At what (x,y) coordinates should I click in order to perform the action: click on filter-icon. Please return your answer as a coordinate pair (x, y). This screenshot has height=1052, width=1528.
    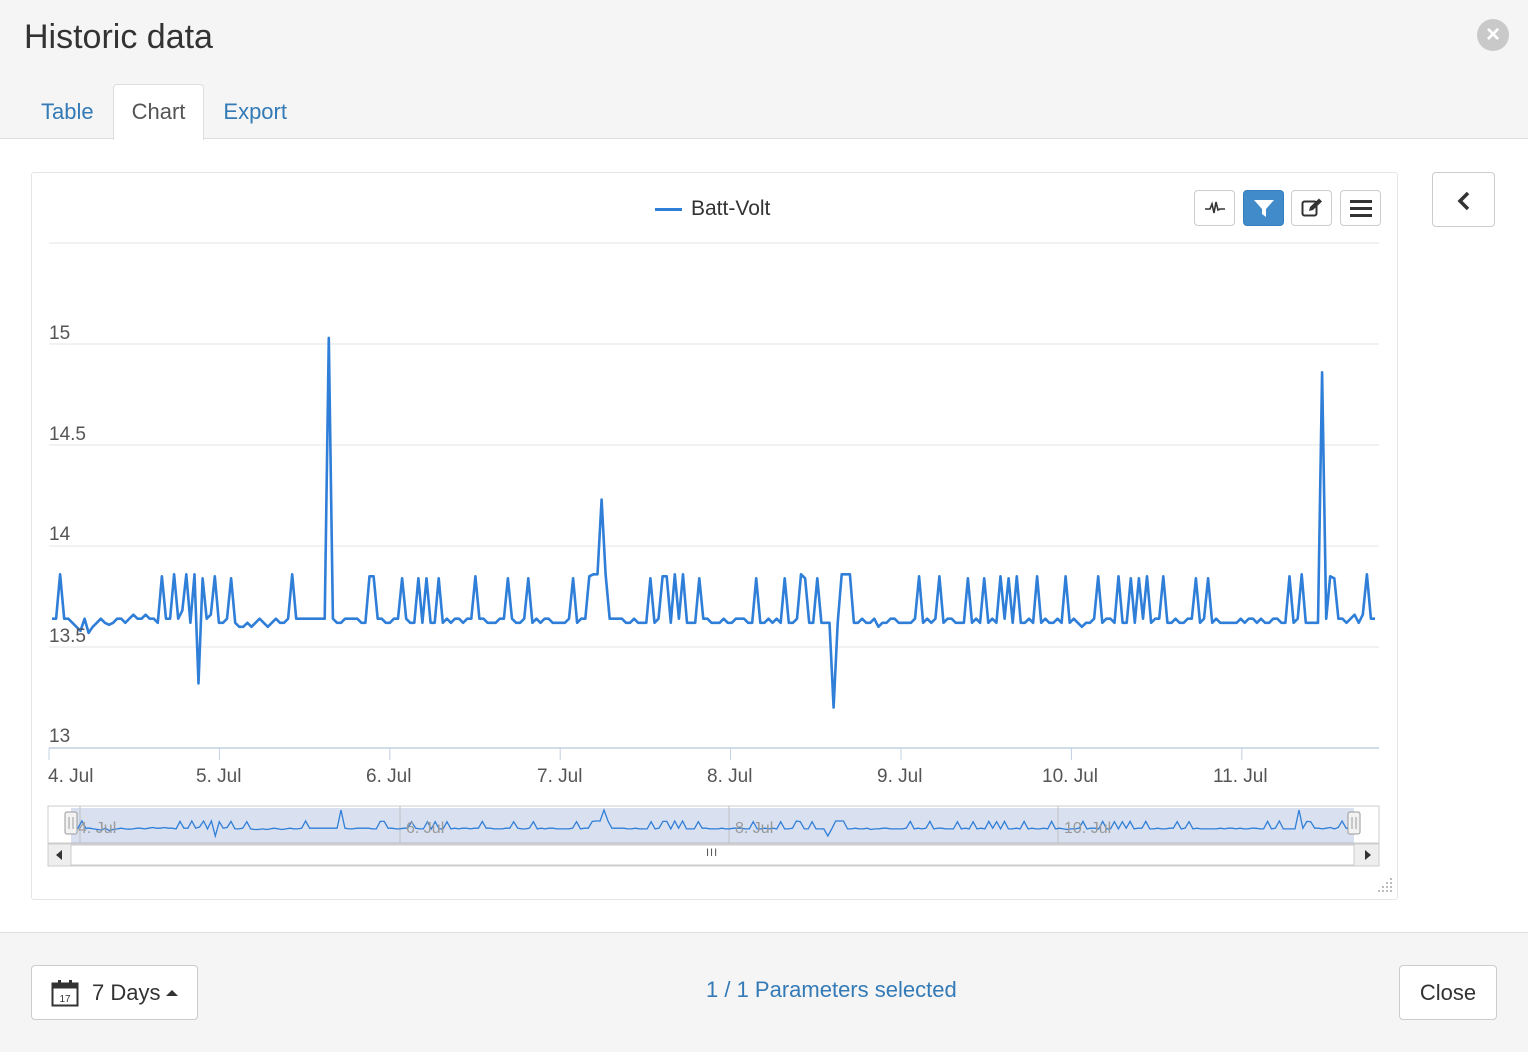
    Looking at the image, I should click on (1264, 208).